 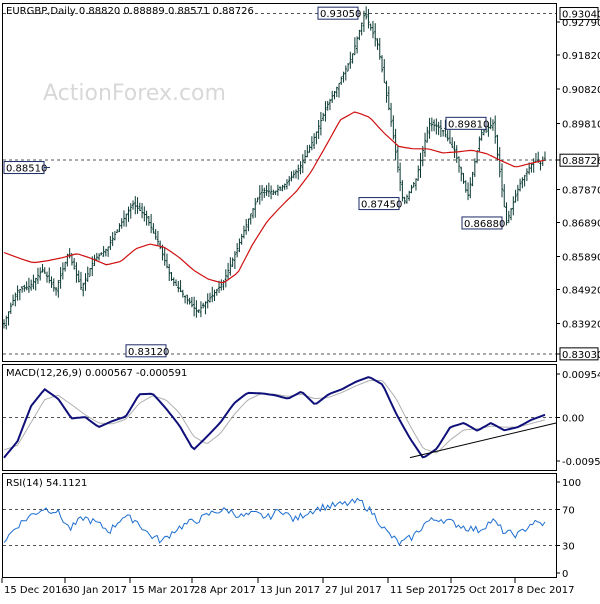 I want to click on price-tag-box, so click(x=579, y=160).